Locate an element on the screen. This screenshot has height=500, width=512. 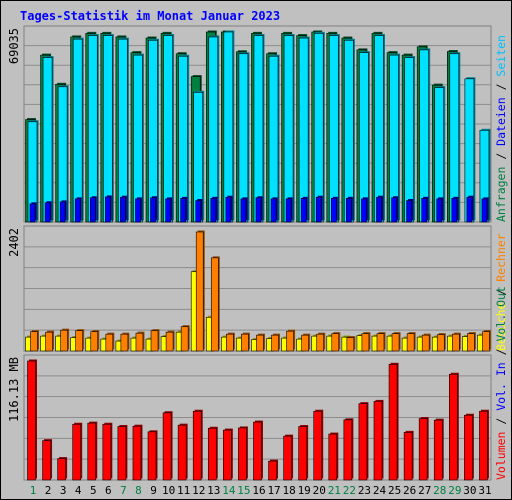
x-tick-label: 28 is located at coordinates (439, 490).